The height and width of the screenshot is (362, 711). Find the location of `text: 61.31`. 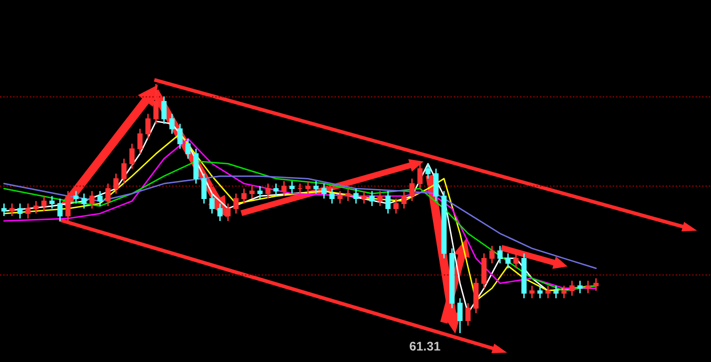

text: 61.31 is located at coordinates (425, 346).